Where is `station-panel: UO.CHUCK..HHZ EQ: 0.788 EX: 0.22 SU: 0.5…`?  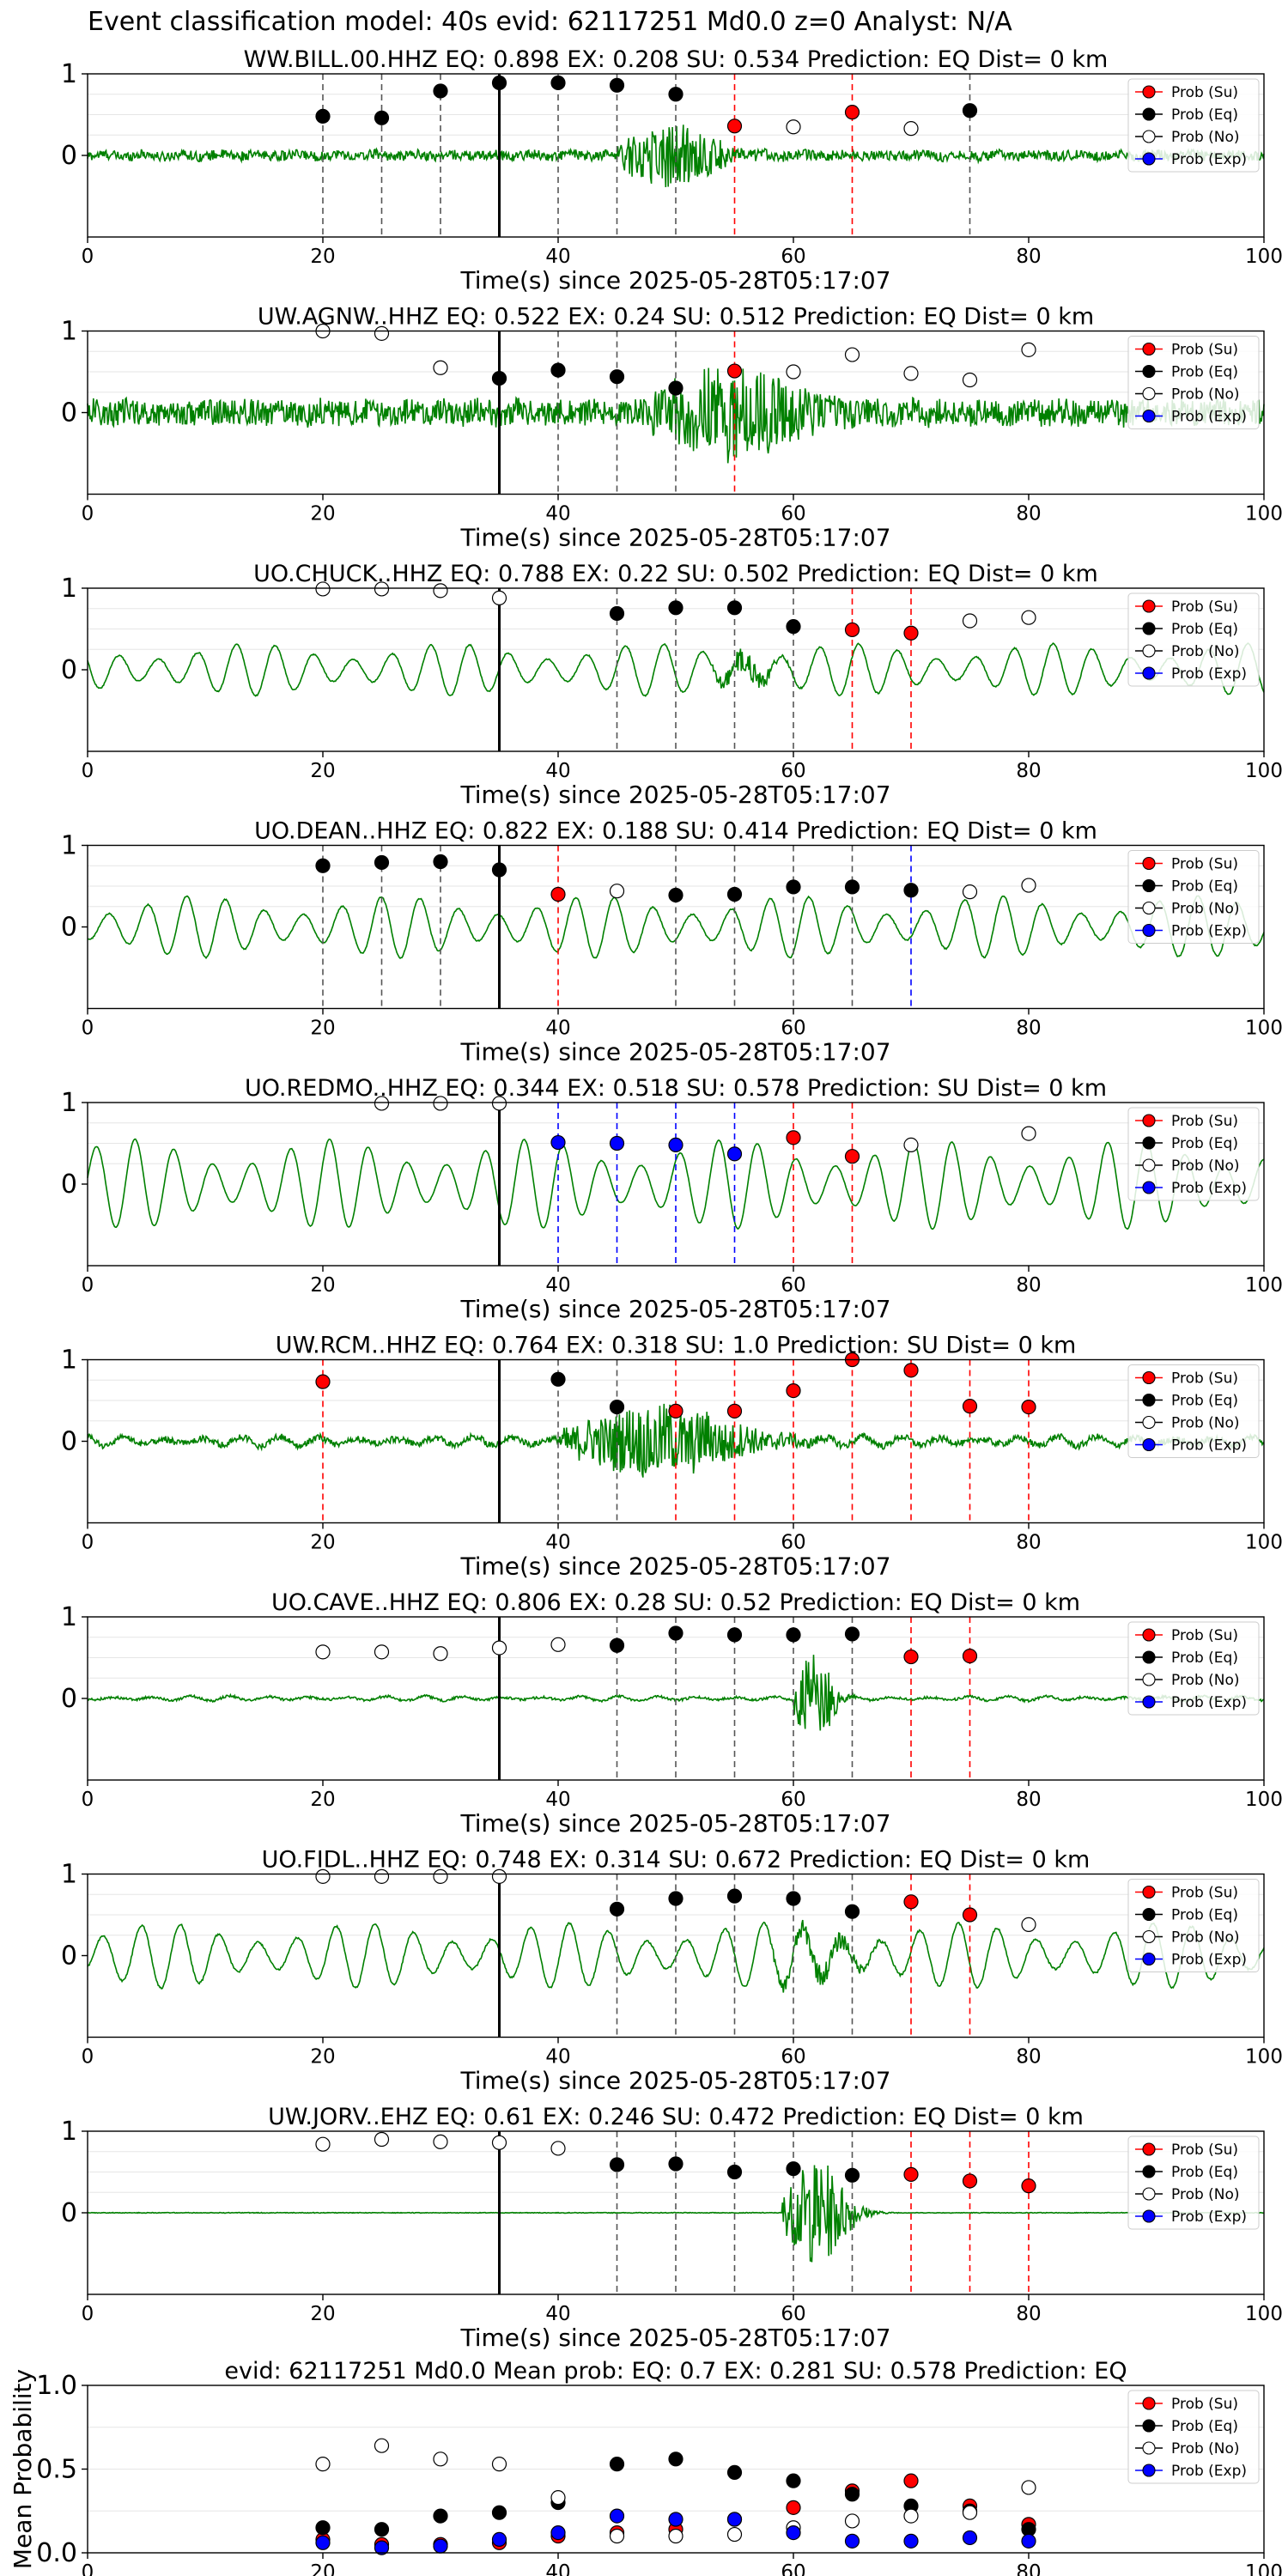
station-panel: UO.CHUCK..HHZ EQ: 0.788 EX: 0.22 SU: 0.5… is located at coordinates (672, 685).